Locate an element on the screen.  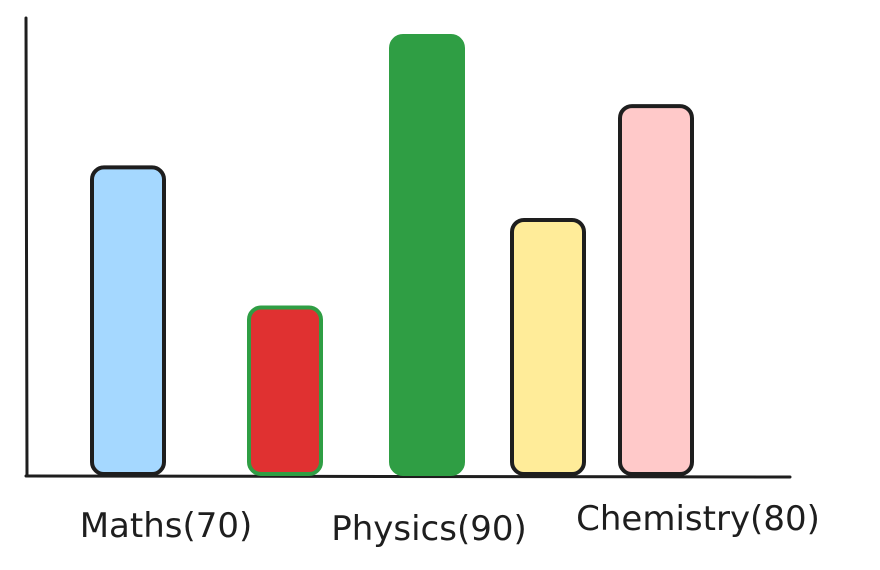
category-label-0: Maths(70) is located at coordinates (166, 526).